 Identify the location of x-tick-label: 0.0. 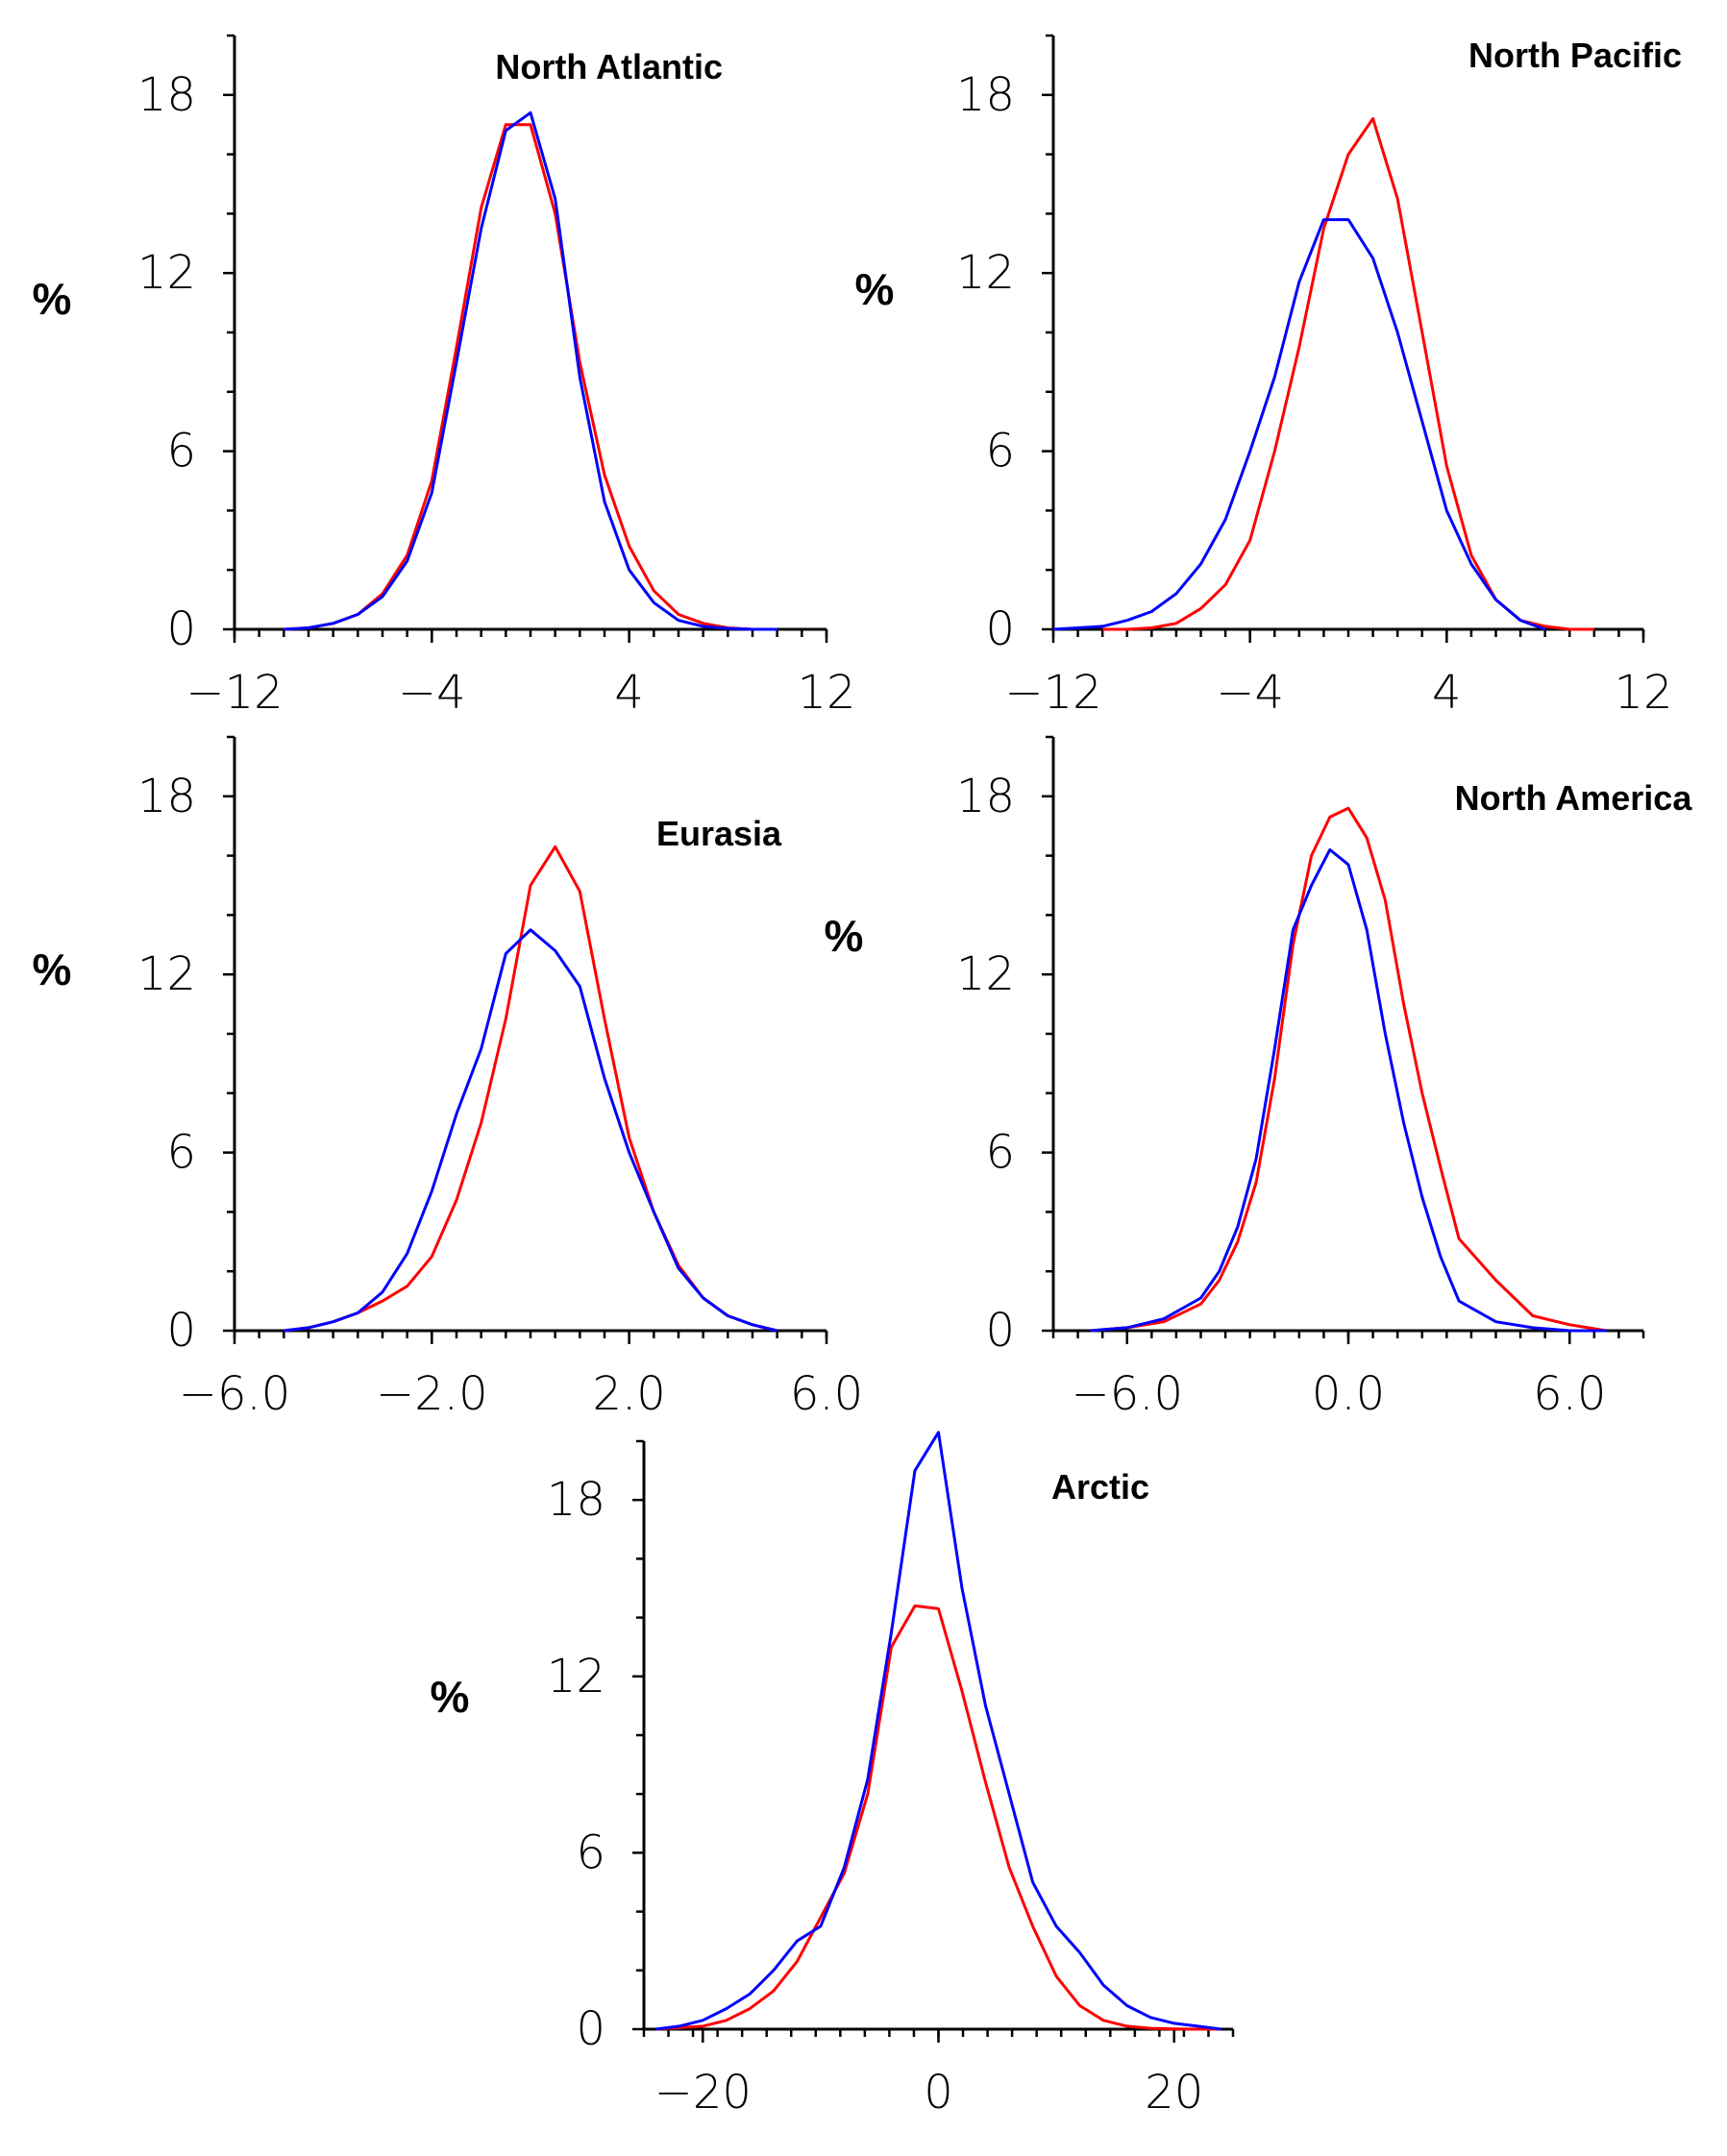
(1348, 1394).